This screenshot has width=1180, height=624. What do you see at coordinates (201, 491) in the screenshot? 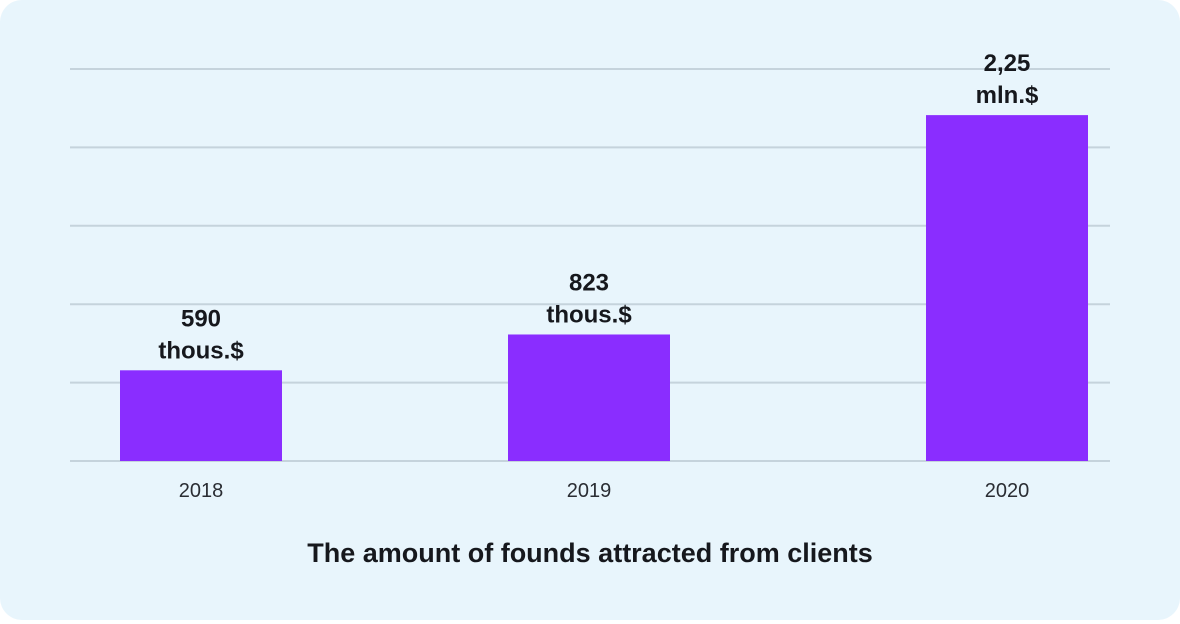
I see `x-tick-label-2018: 2018` at bounding box center [201, 491].